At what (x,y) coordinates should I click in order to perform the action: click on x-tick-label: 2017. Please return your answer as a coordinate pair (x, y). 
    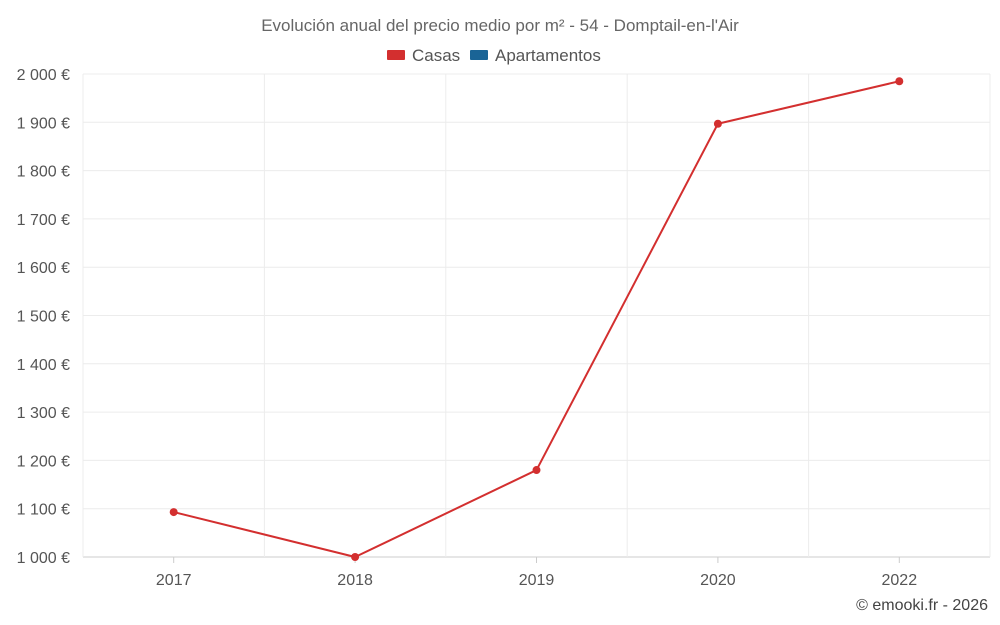
    Looking at the image, I should click on (174, 580).